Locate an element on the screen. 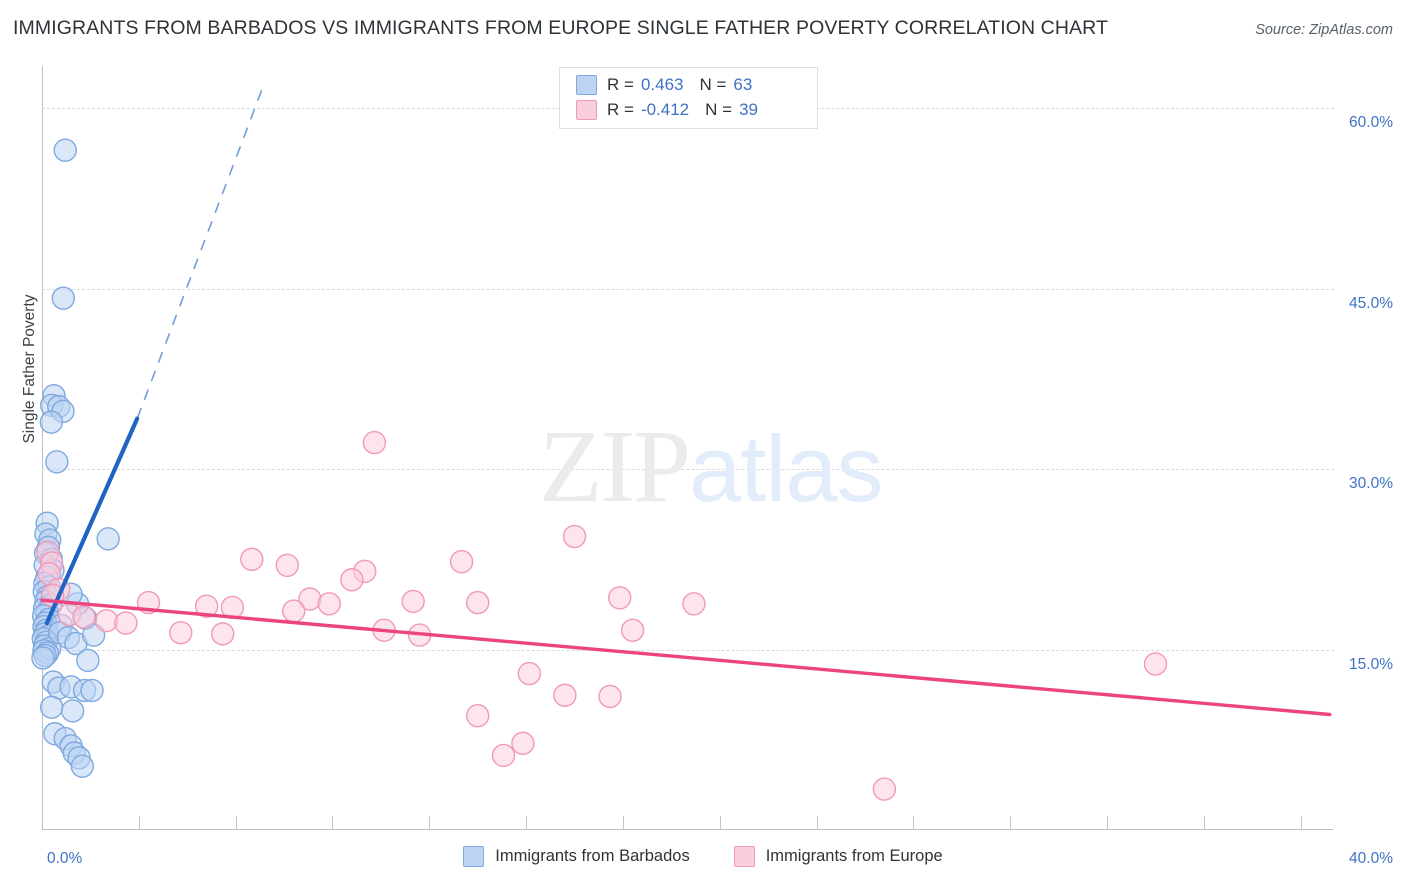 The height and width of the screenshot is (892, 1406). legend-n-label-2: N = is located at coordinates (719, 109).